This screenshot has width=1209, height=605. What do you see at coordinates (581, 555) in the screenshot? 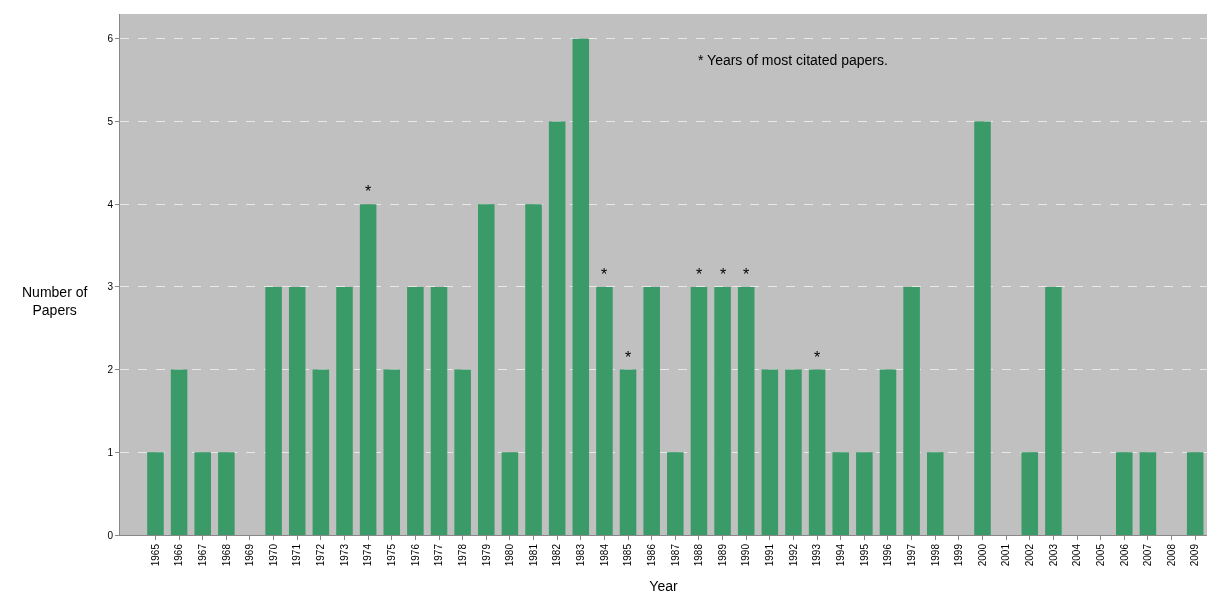
I see `x-tick-label: 1983` at bounding box center [581, 555].